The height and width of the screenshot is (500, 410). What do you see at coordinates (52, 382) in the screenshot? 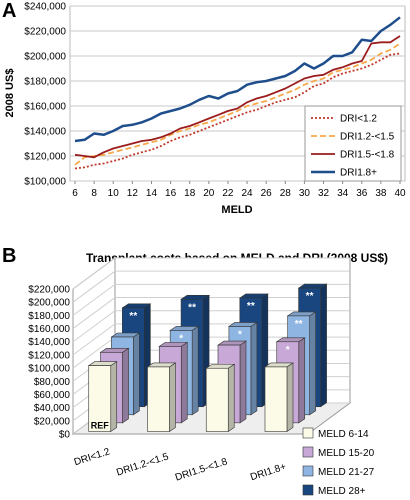
I see `y-tick-label: $80,000` at bounding box center [52, 382].